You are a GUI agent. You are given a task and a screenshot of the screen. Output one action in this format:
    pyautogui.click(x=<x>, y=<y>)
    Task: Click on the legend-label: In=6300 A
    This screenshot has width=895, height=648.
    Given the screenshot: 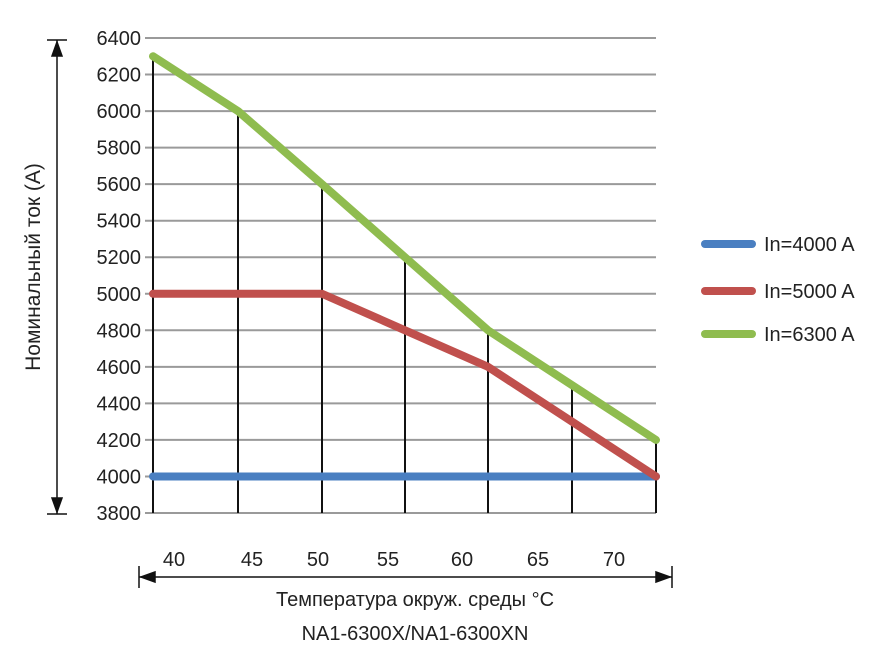 What is the action you would take?
    pyautogui.click(x=809, y=335)
    